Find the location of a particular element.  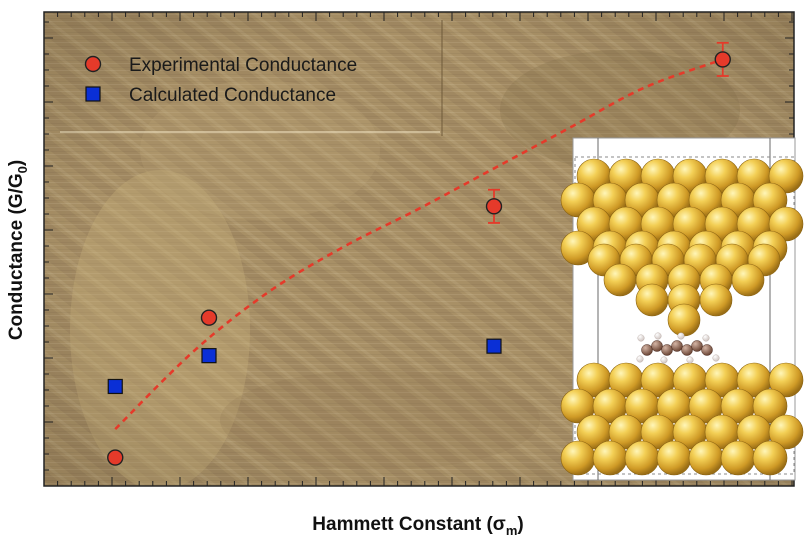

legend-marker-calculated is located at coordinates (93, 94).